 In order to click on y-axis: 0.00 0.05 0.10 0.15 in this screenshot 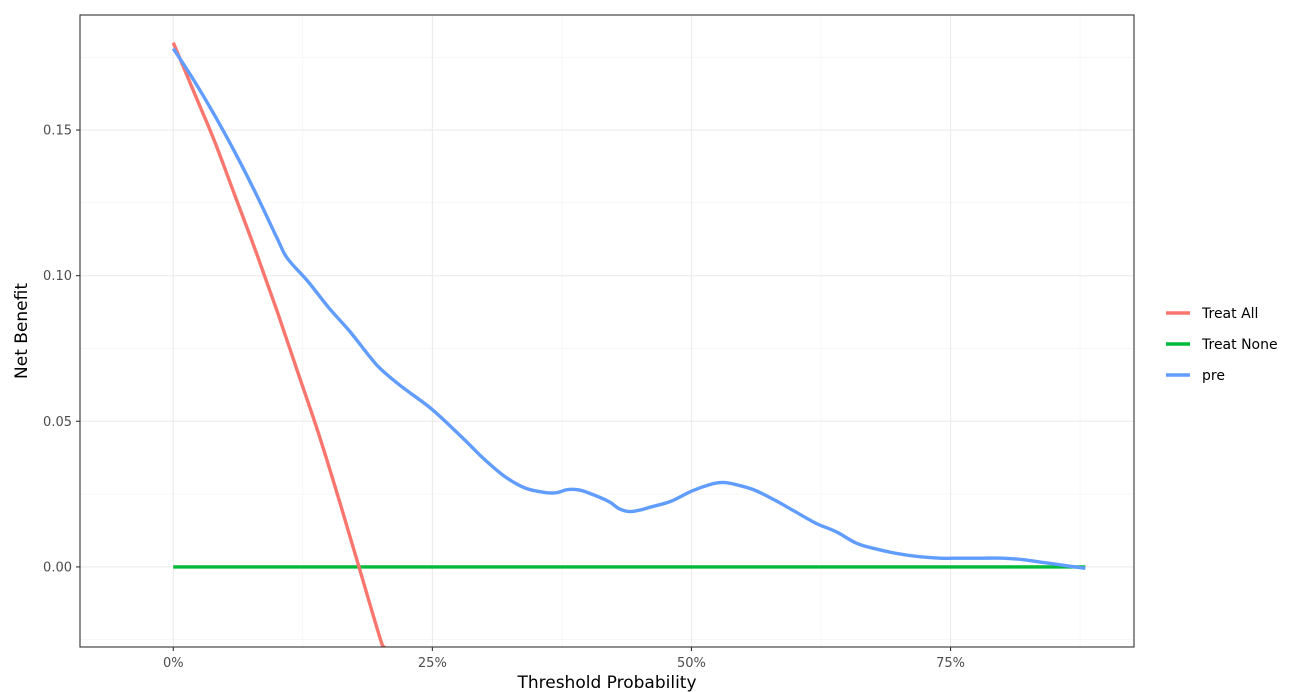, I will do `click(61, 349)`.